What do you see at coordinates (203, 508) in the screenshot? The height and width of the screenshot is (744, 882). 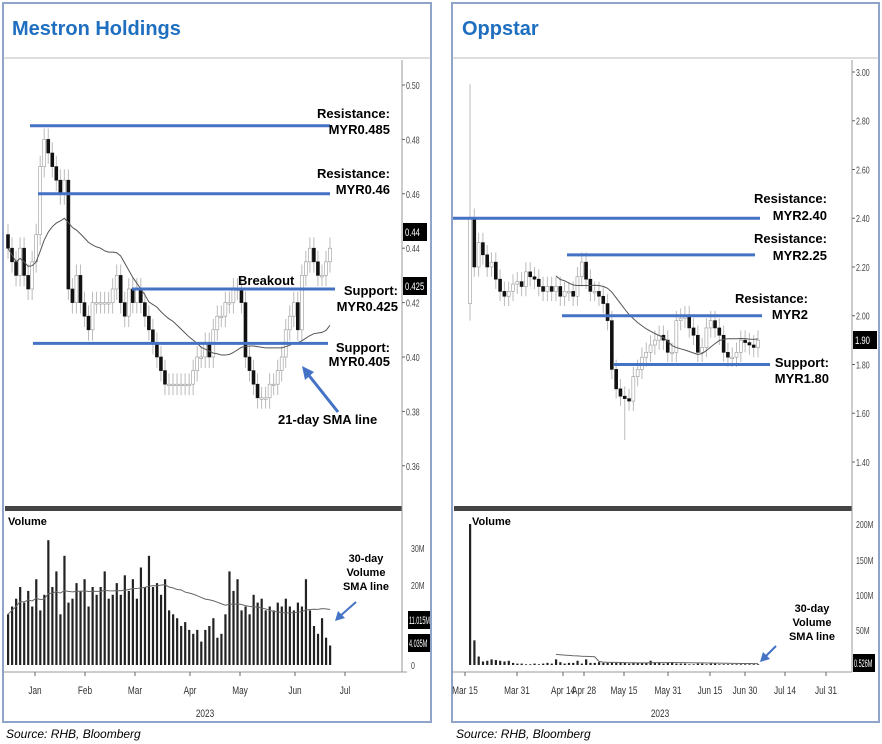 I see `pane-separator` at bounding box center [203, 508].